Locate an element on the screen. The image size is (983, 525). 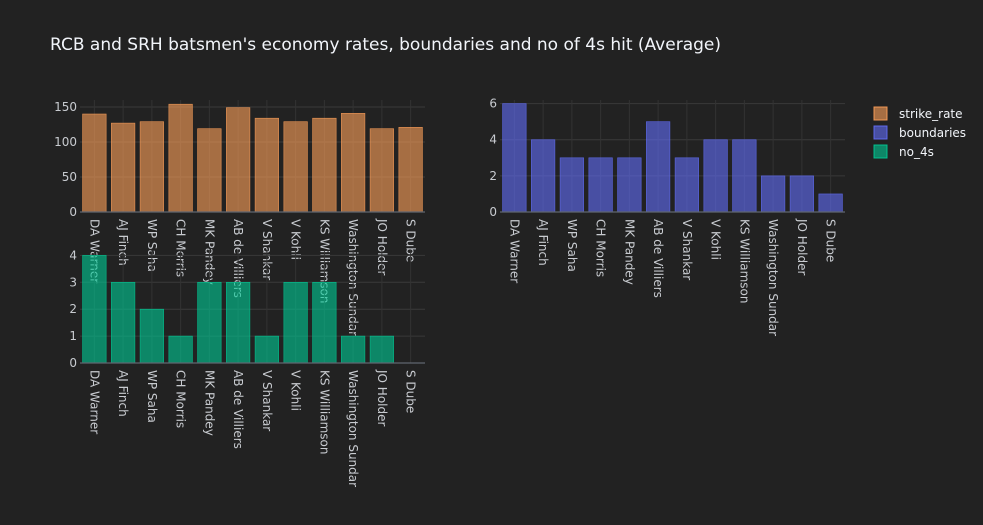
y-tick-label-boundaries-0: 0 is located at coordinates (493, 212).